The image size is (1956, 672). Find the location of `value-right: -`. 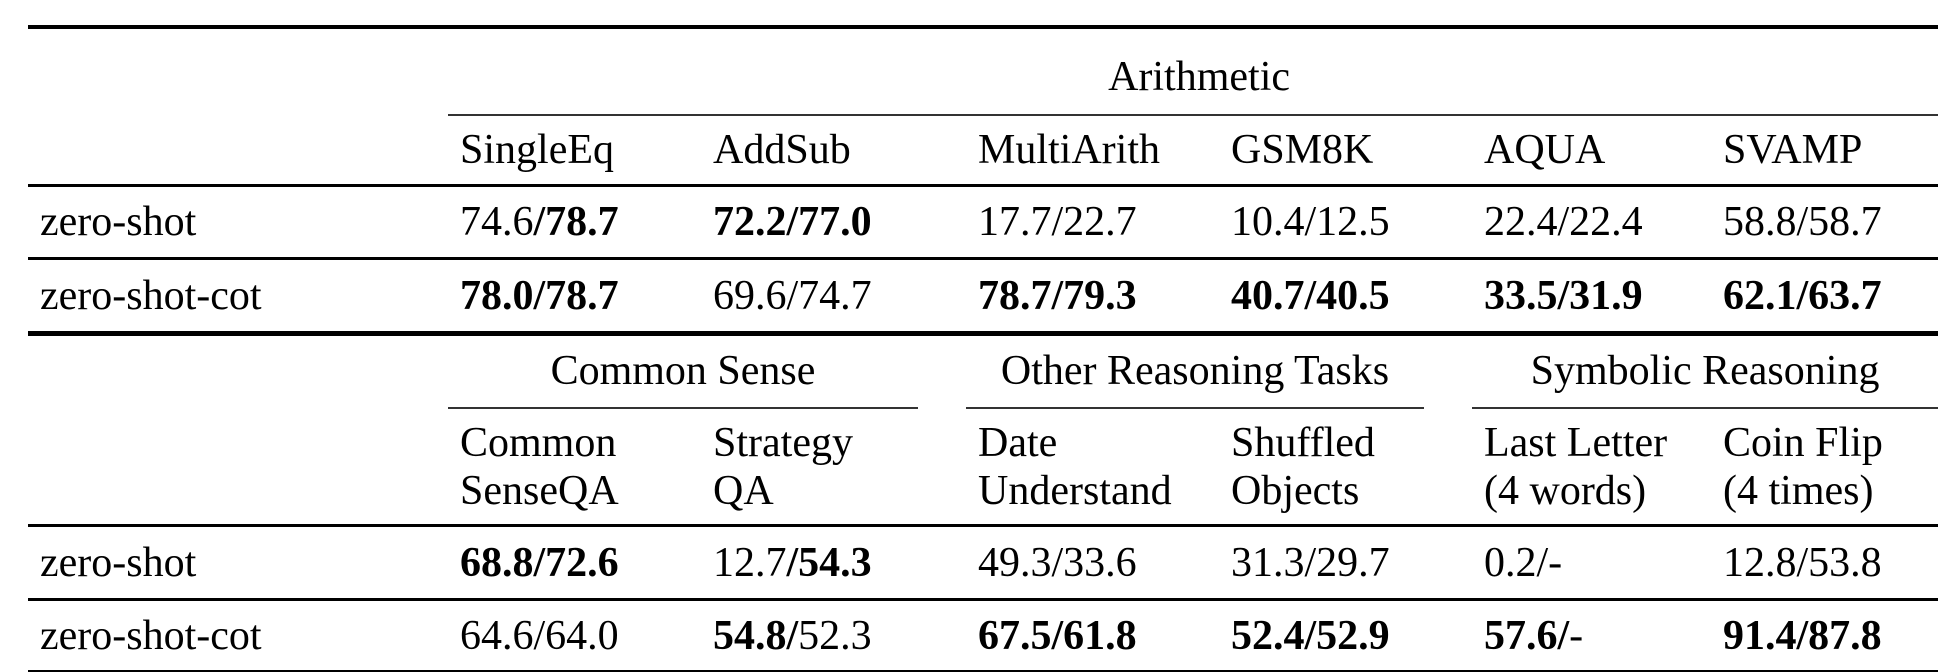

value-right: - is located at coordinates (1555, 562).